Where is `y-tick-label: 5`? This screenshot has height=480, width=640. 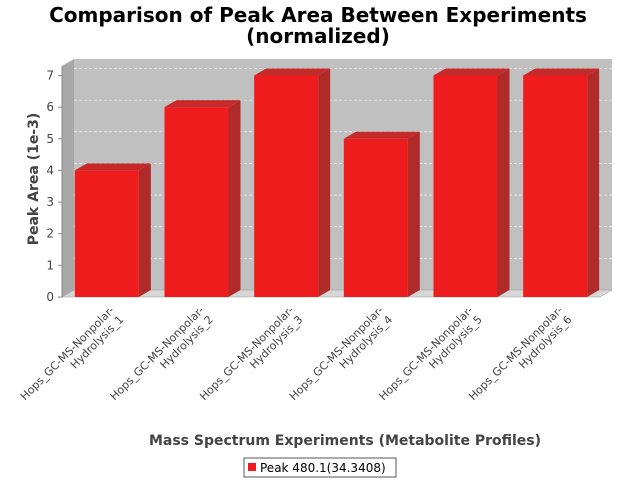
y-tick-label: 5 is located at coordinates (50, 139).